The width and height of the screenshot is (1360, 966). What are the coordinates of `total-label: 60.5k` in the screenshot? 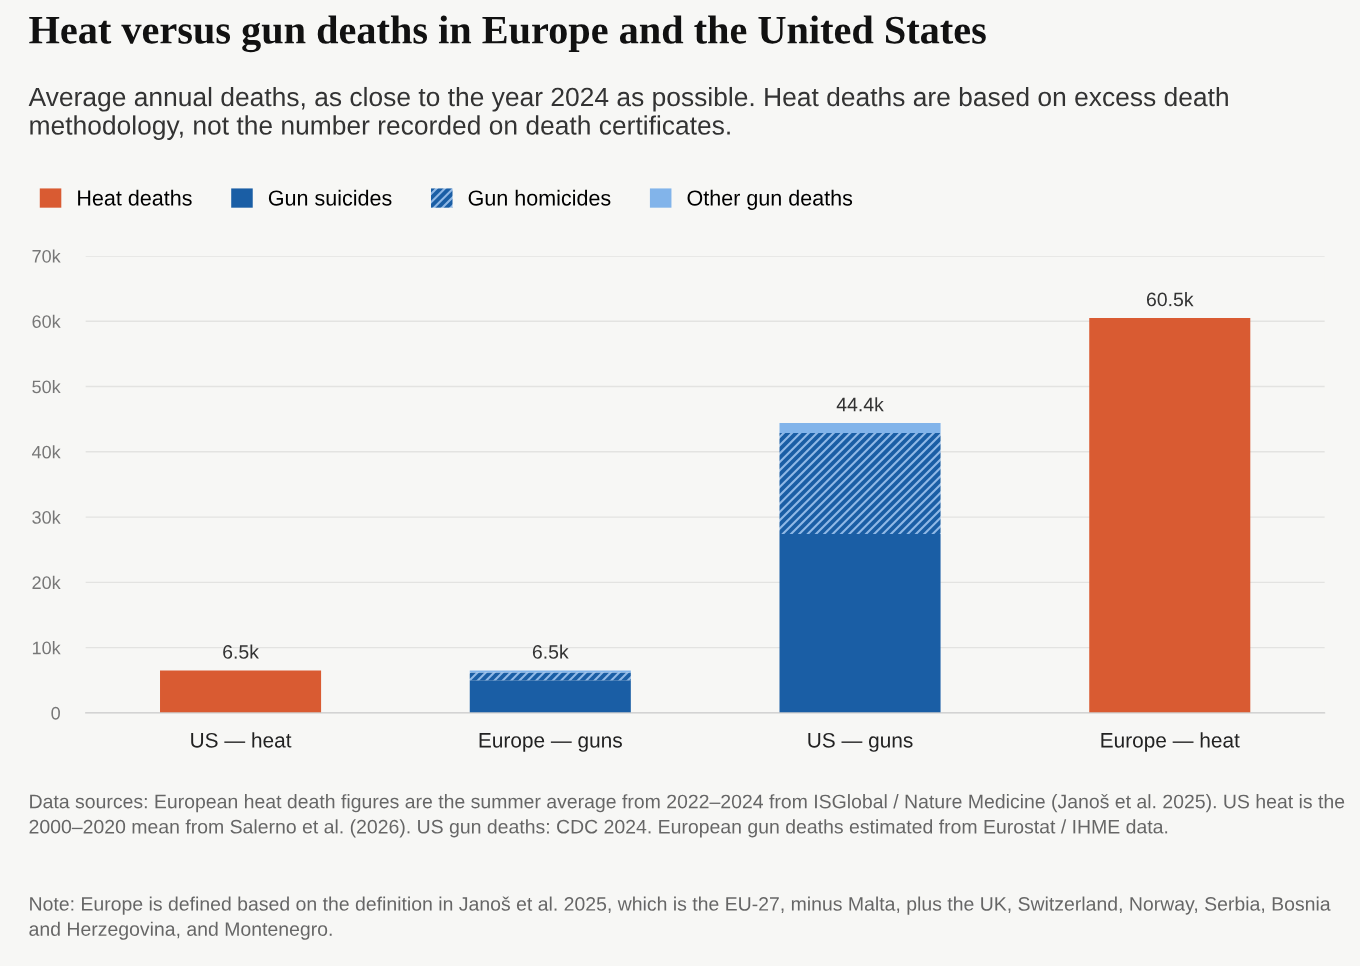 It's located at (1170, 299).